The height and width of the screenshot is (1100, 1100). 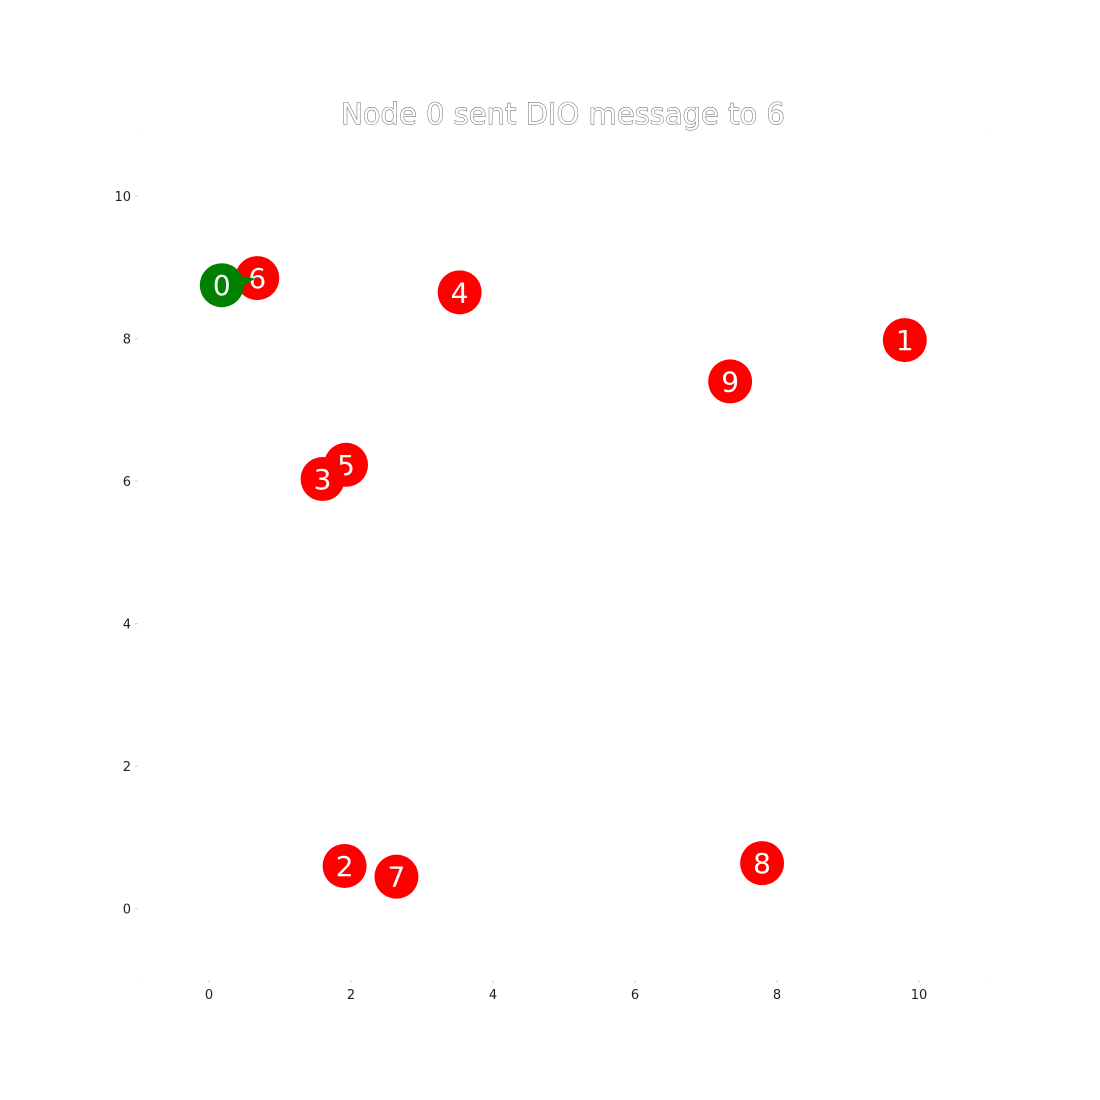 I want to click on y-tick-label: 10, so click(x=122, y=197).